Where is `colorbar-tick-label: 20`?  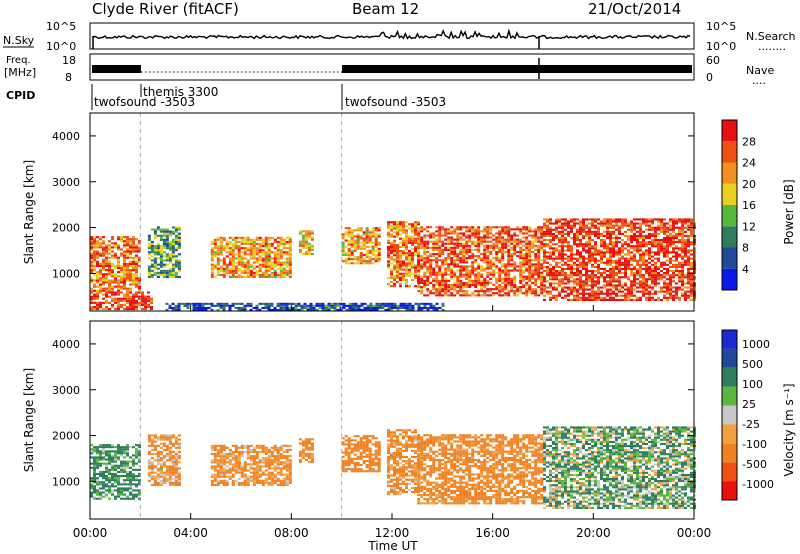
colorbar-tick-label: 20 is located at coordinates (749, 184).